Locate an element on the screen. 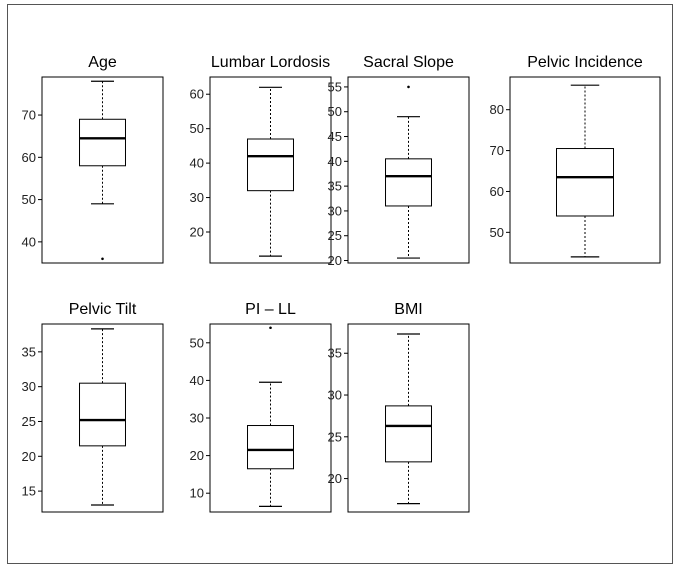 This screenshot has height=564, width=680. boxplot-panel: Pelvic Tilt 15 20 25 30 35 is located at coordinates (93, 407).